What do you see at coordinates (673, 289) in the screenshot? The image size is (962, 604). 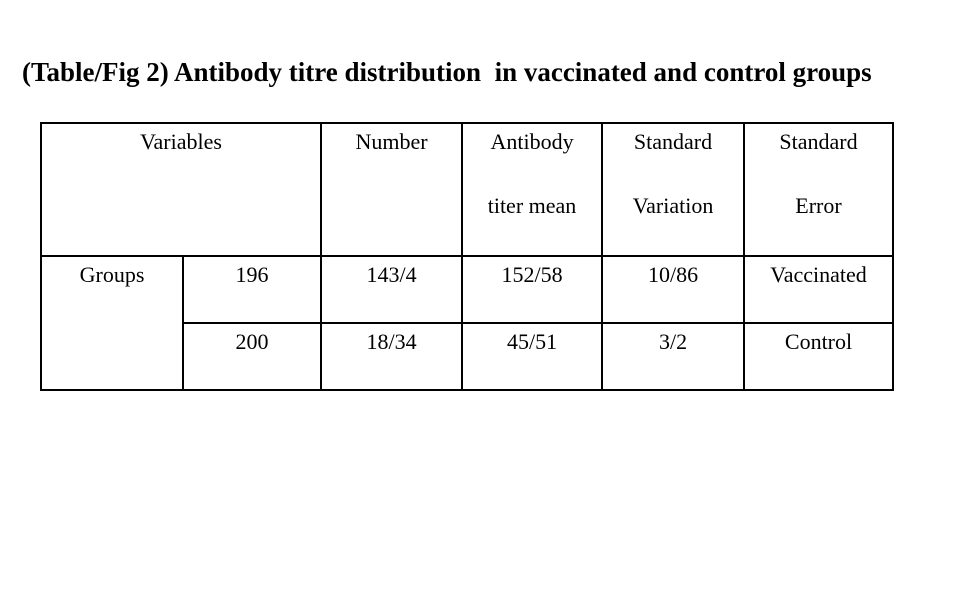 I see `cell-vaccinated-standard-variation: 10/86` at bounding box center [673, 289].